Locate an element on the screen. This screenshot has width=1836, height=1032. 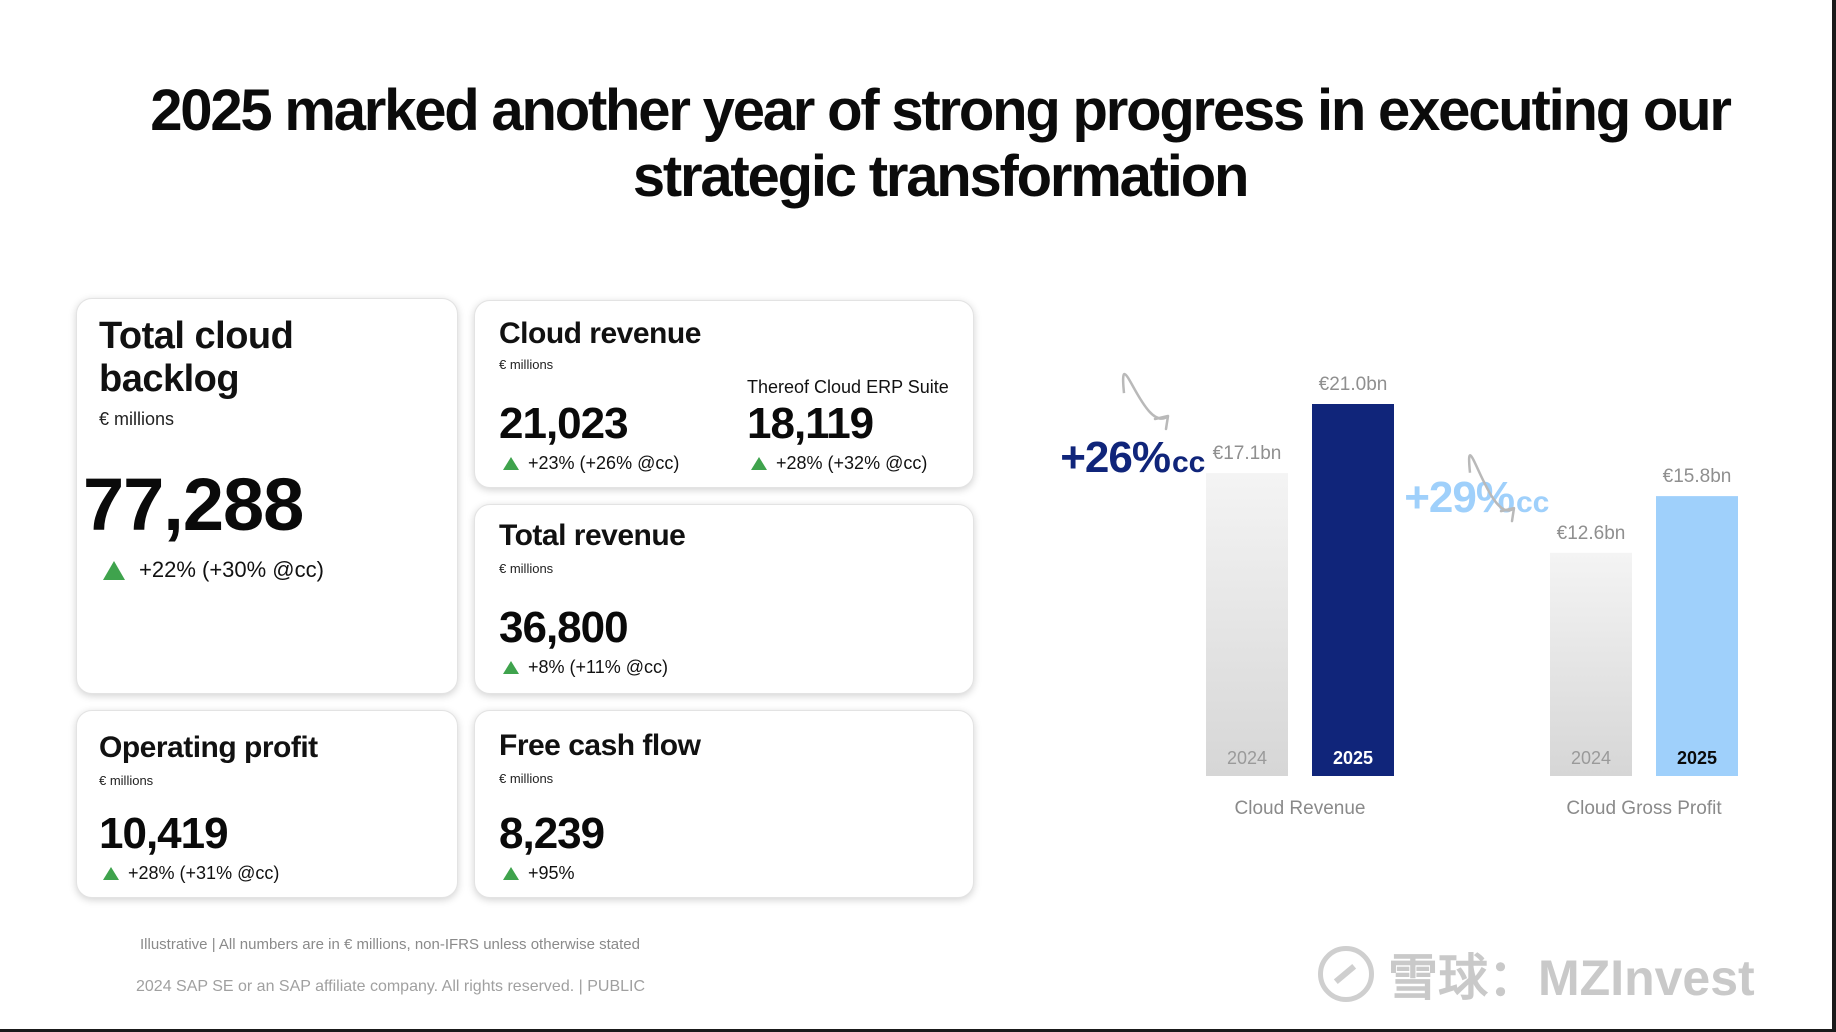
bottom-edge-border is located at coordinates (918, 1030).